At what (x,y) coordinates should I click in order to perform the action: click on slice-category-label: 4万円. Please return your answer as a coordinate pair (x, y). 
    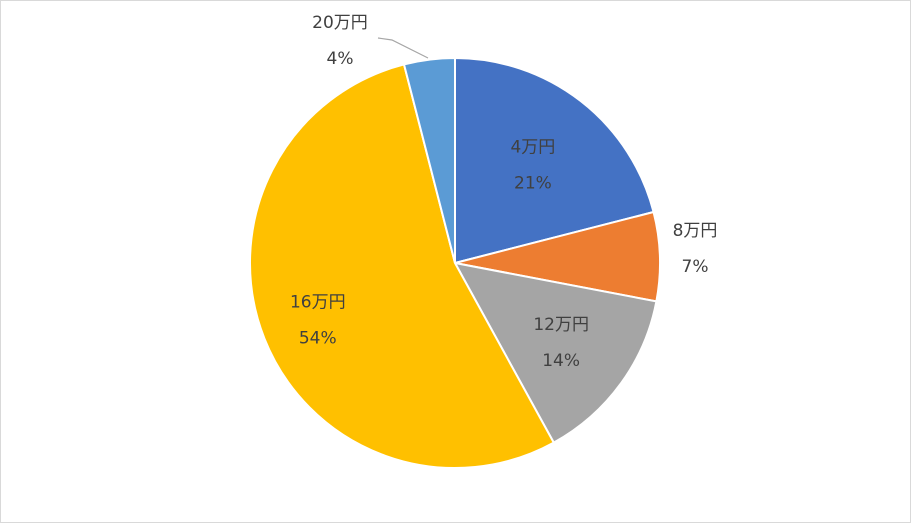
    Looking at the image, I should click on (532, 148).